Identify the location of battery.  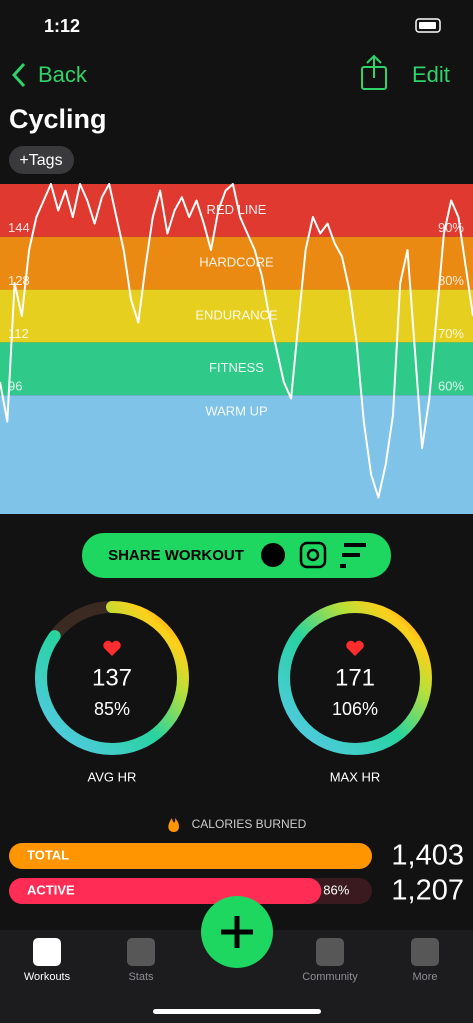
(428, 25).